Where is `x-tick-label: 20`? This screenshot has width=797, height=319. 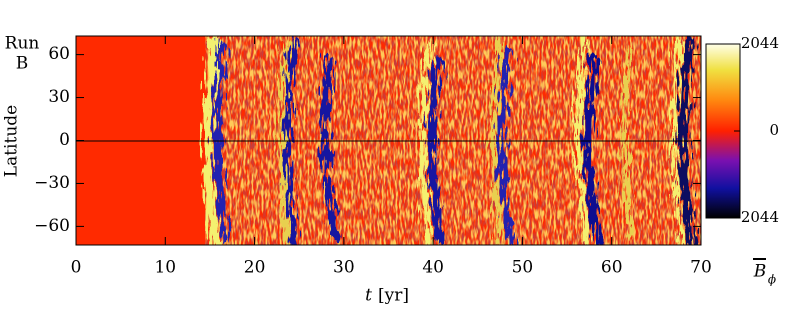 x-tick-label: 20 is located at coordinates (255, 268).